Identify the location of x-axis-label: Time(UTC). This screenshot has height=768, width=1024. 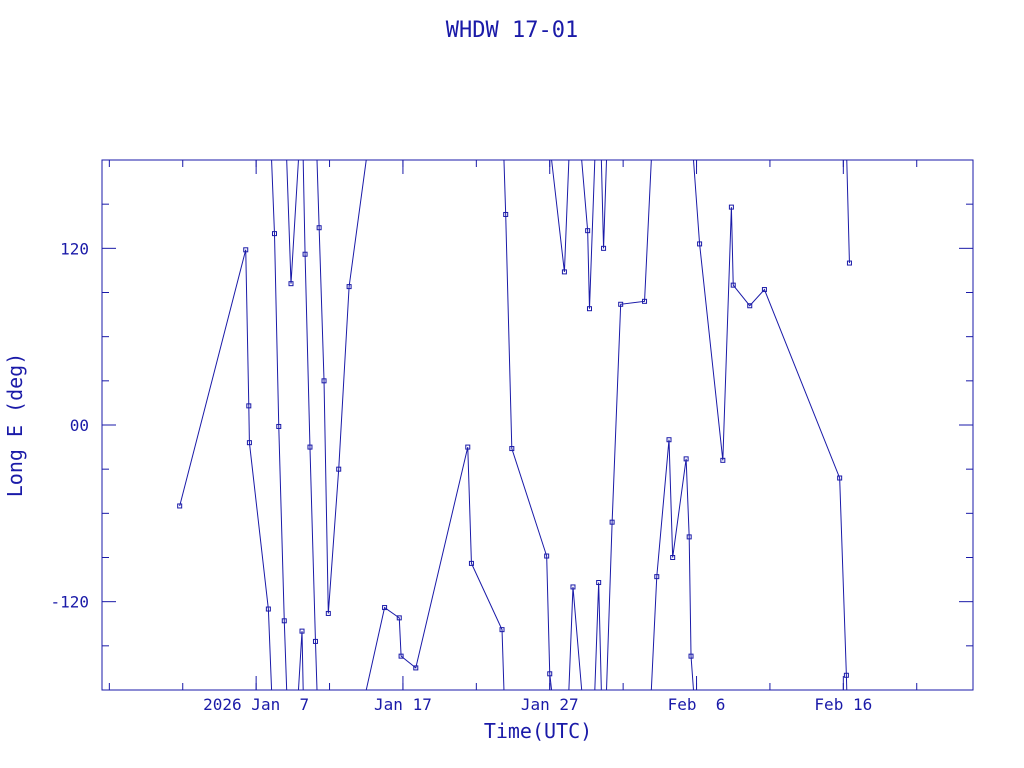
(538, 731).